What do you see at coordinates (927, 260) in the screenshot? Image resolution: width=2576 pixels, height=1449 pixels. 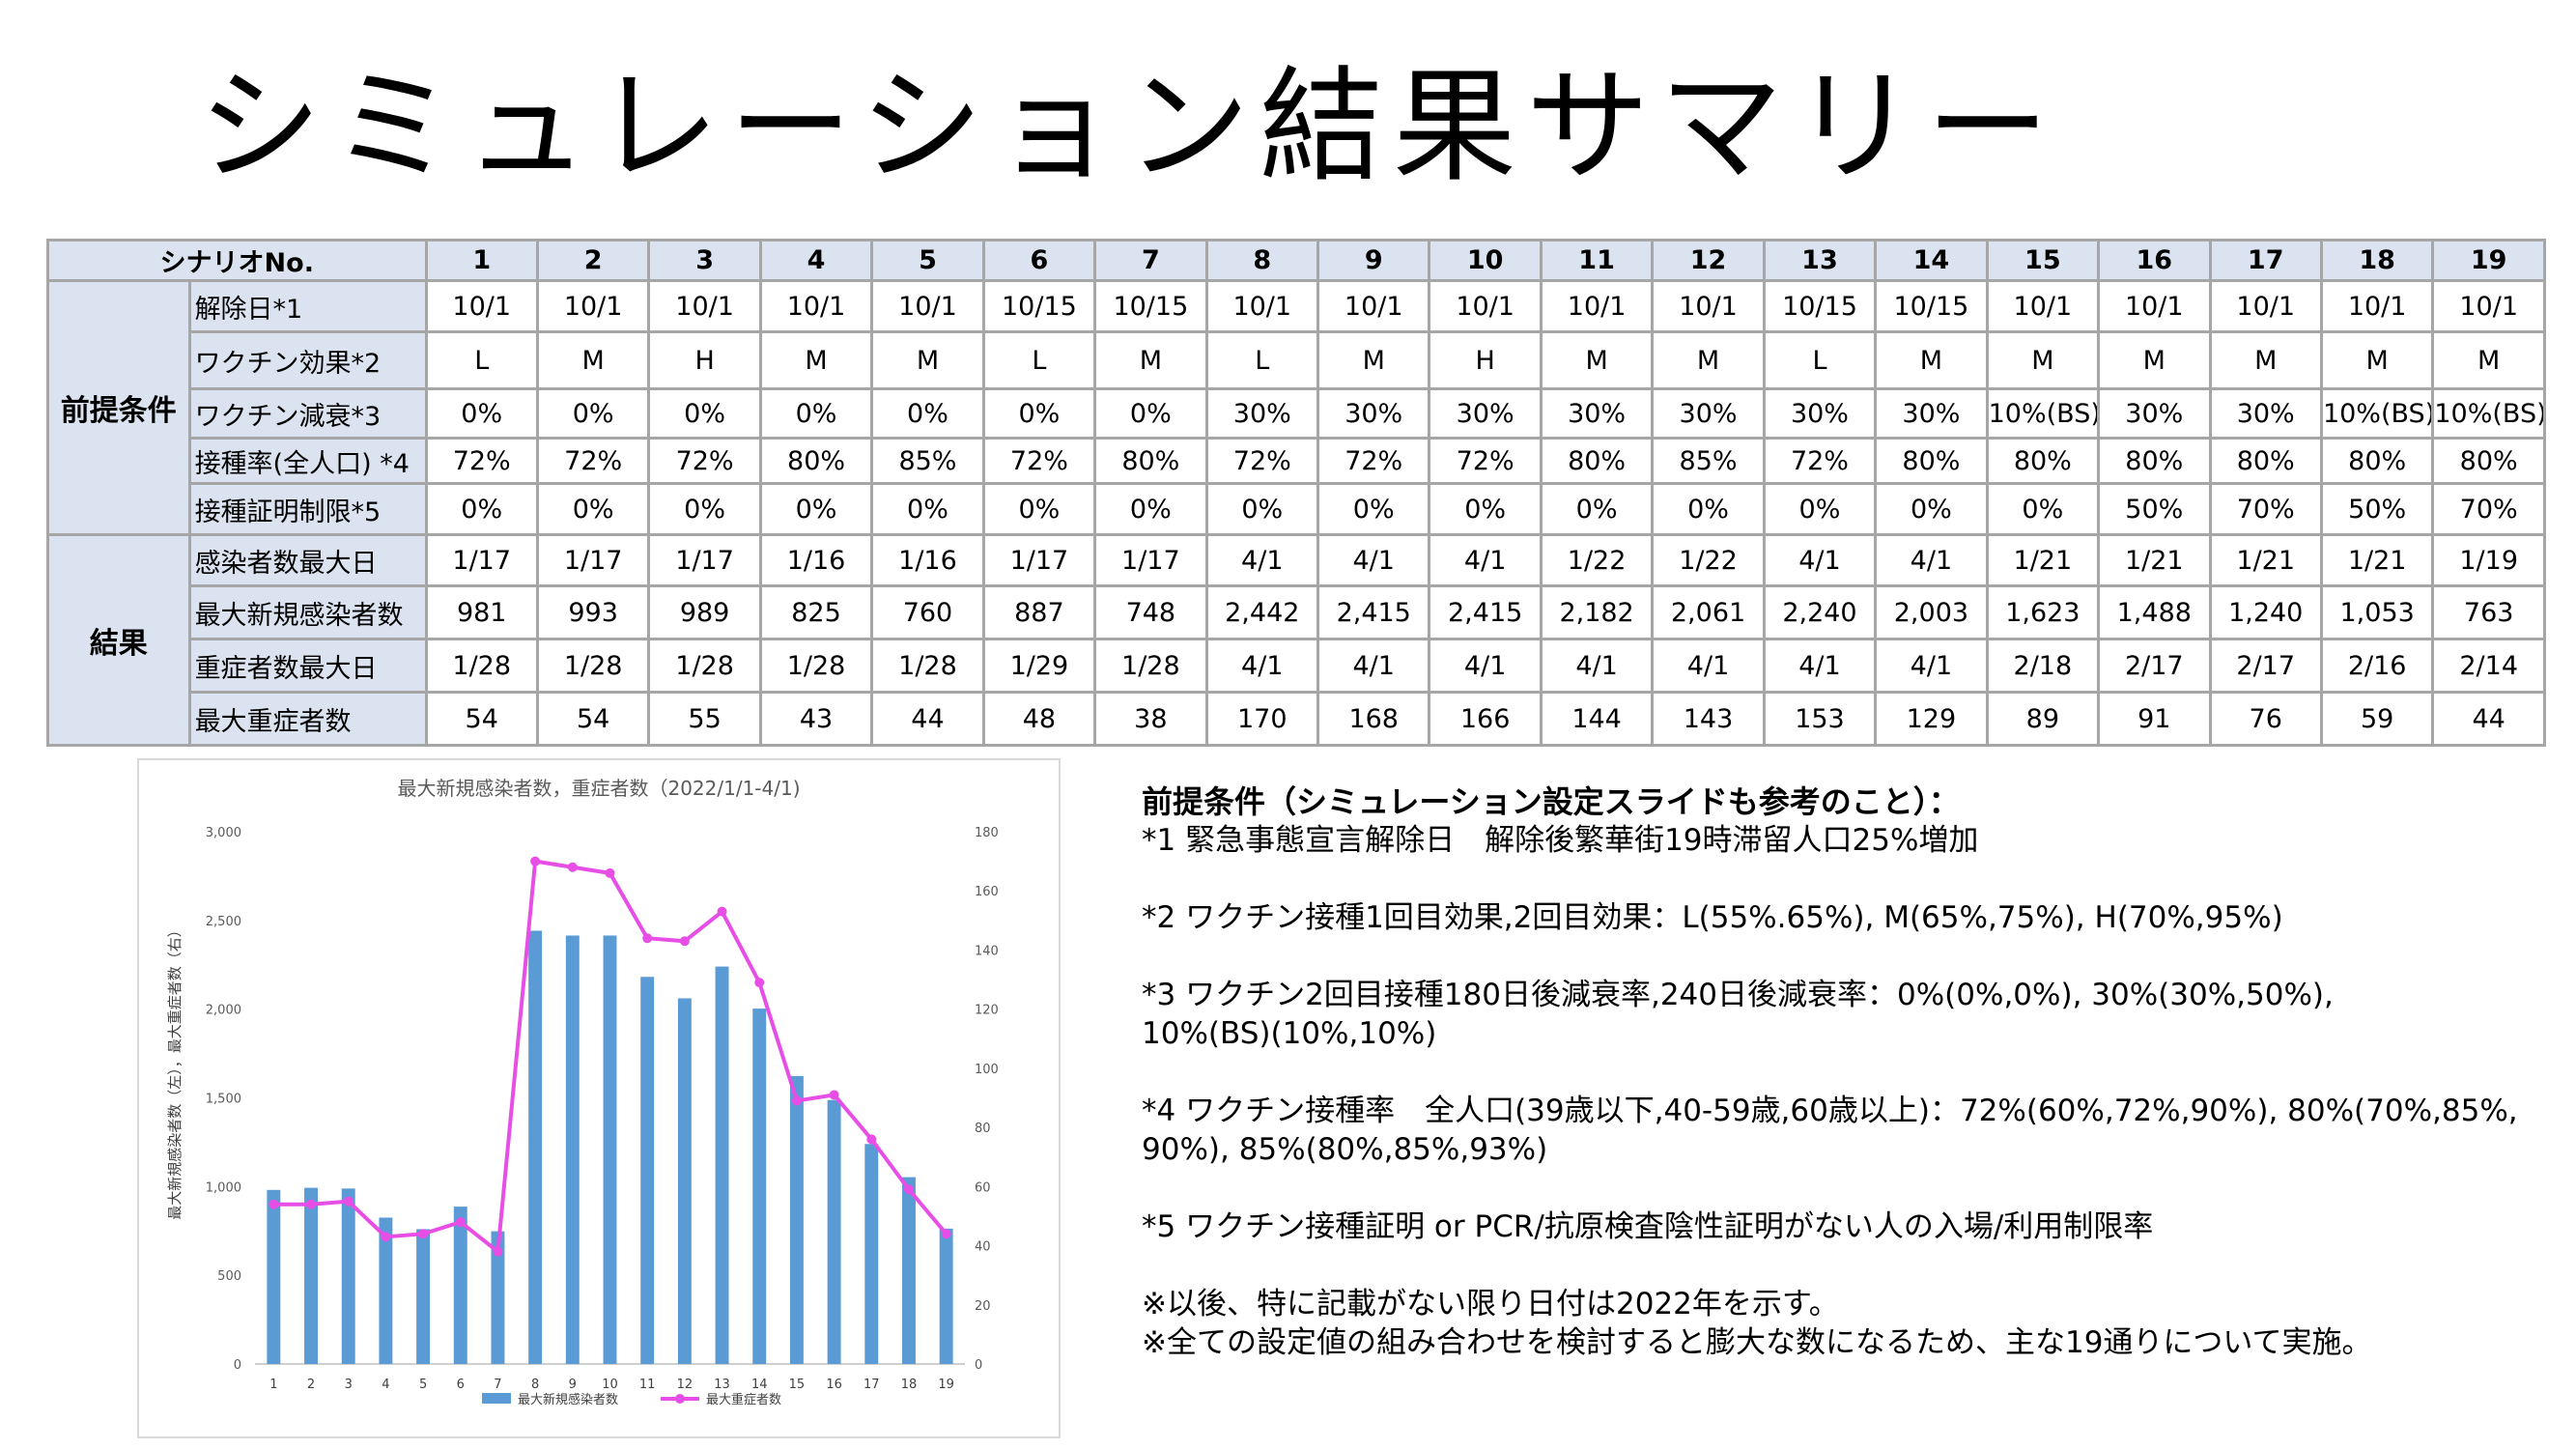 I see `scenario-number: 5` at bounding box center [927, 260].